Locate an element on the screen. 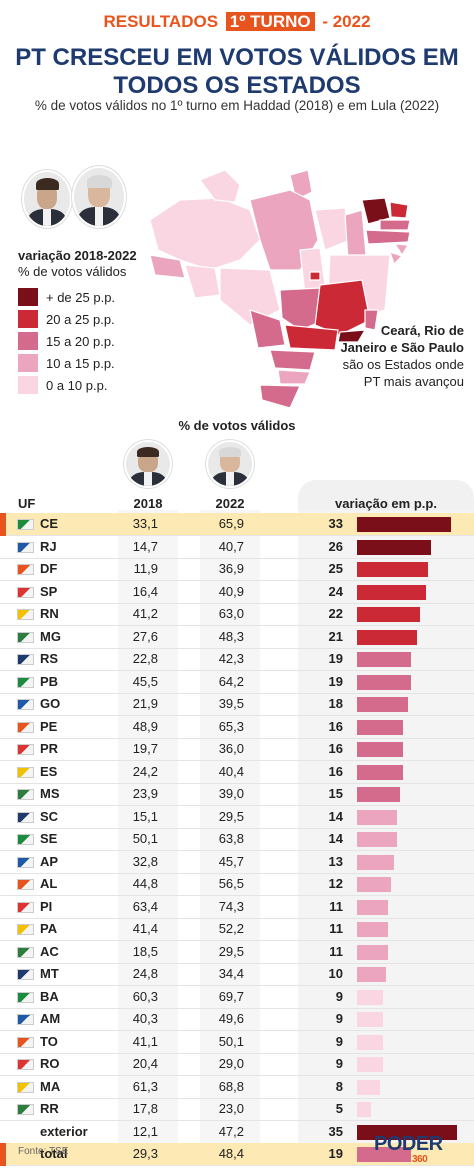 This screenshot has height=1176, width=474. uf-label: SE is located at coordinates (49, 838).